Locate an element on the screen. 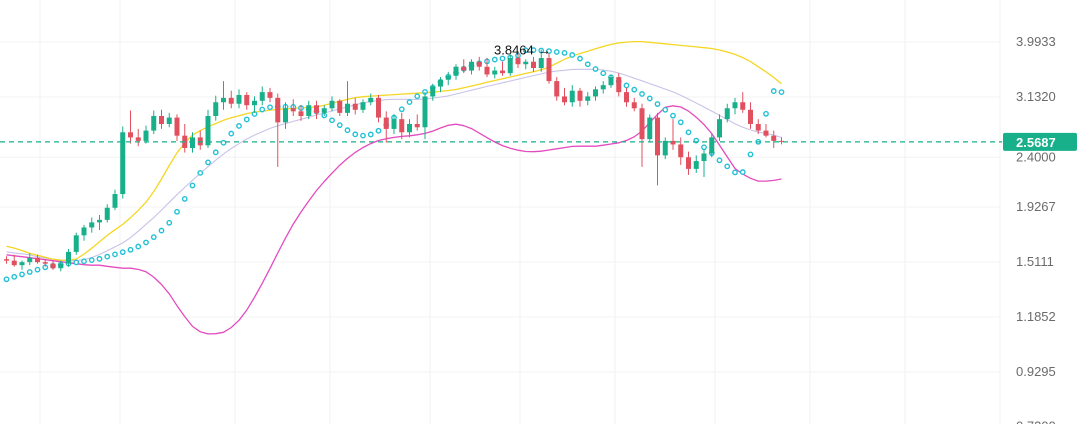  y-tick-label: 1.9267 is located at coordinates (1036, 206).